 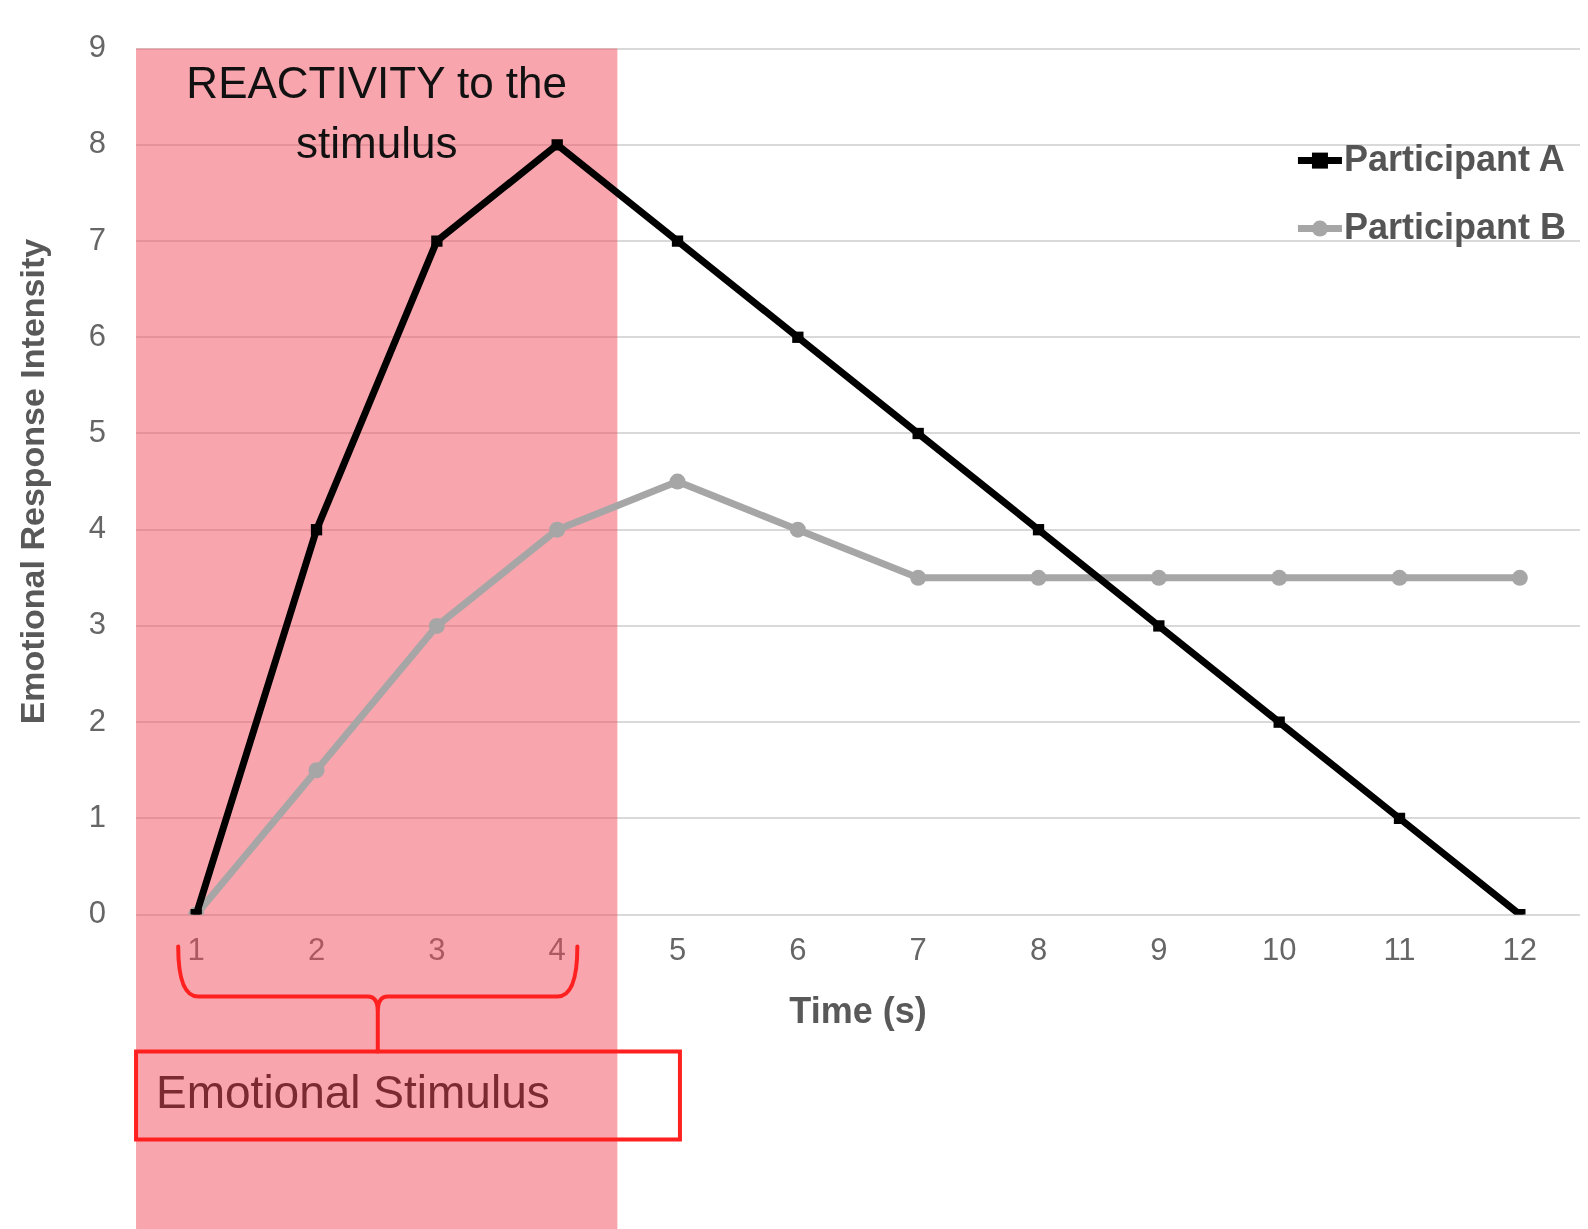 What do you see at coordinates (437, 949) in the screenshot?
I see `x-tick-label: 3` at bounding box center [437, 949].